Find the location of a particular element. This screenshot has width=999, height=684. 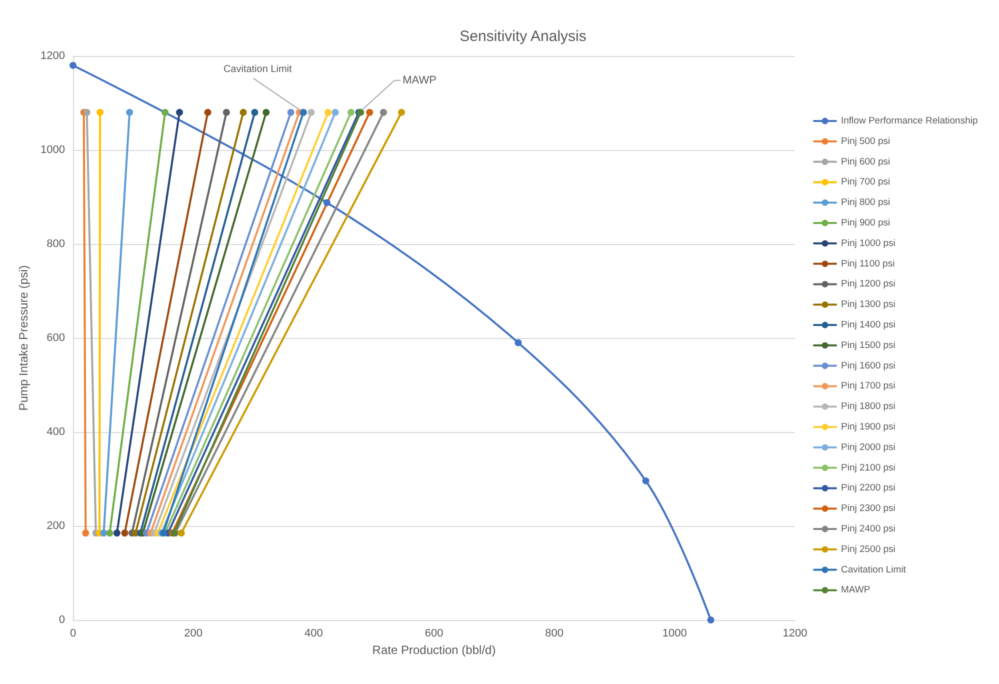

legend-label: Pinj 500 psi is located at coordinates (865, 141).